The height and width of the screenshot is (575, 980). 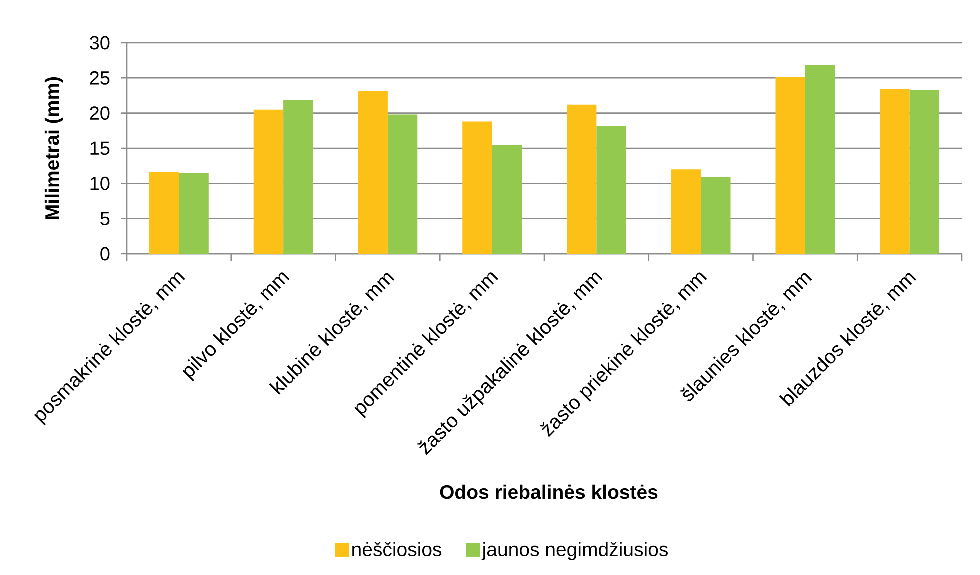 I want to click on y-tick-label: 0, so click(x=105, y=254).